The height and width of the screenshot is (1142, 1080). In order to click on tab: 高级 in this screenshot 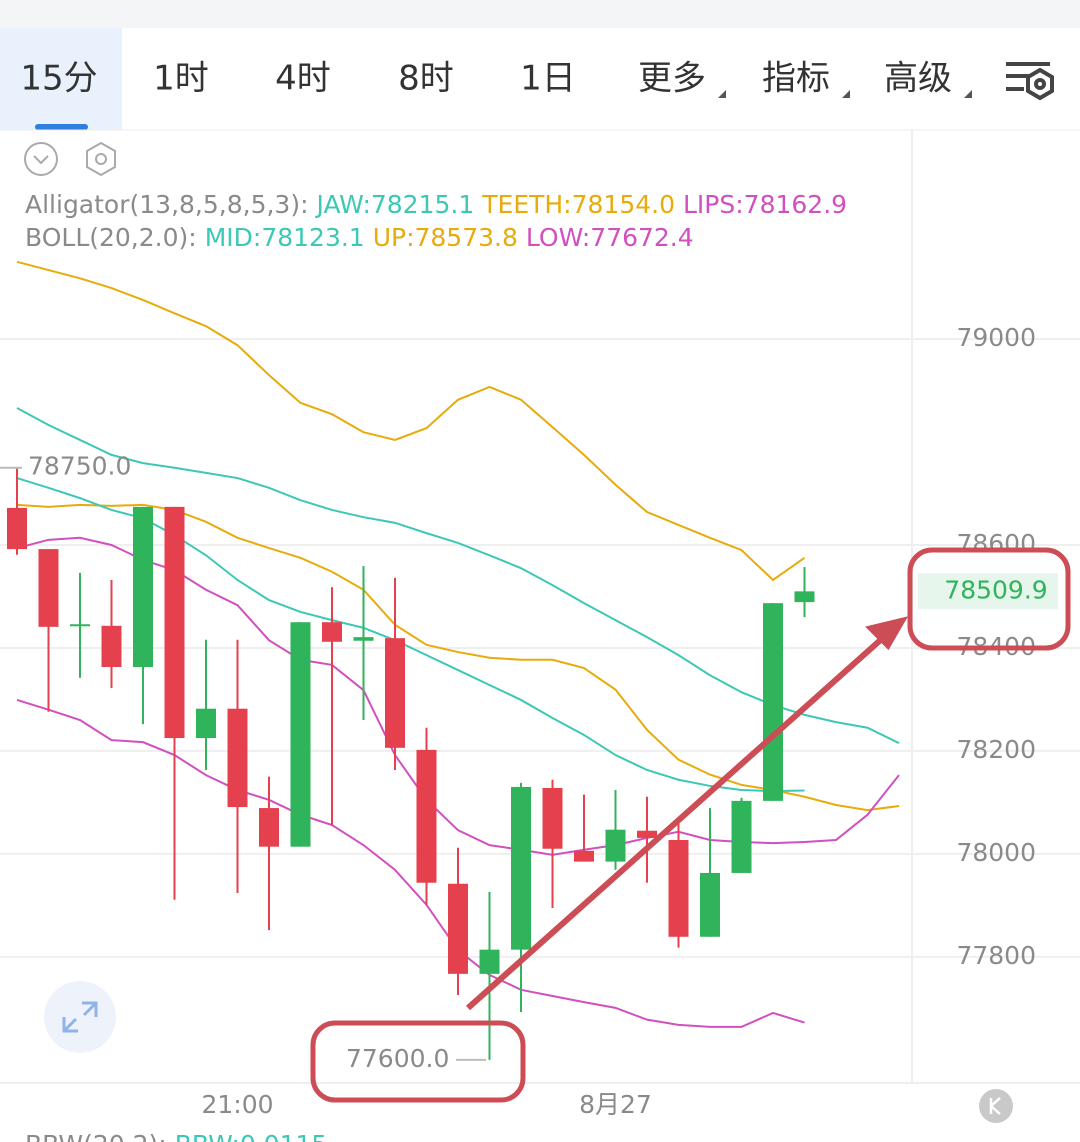, I will do `click(918, 79)`.